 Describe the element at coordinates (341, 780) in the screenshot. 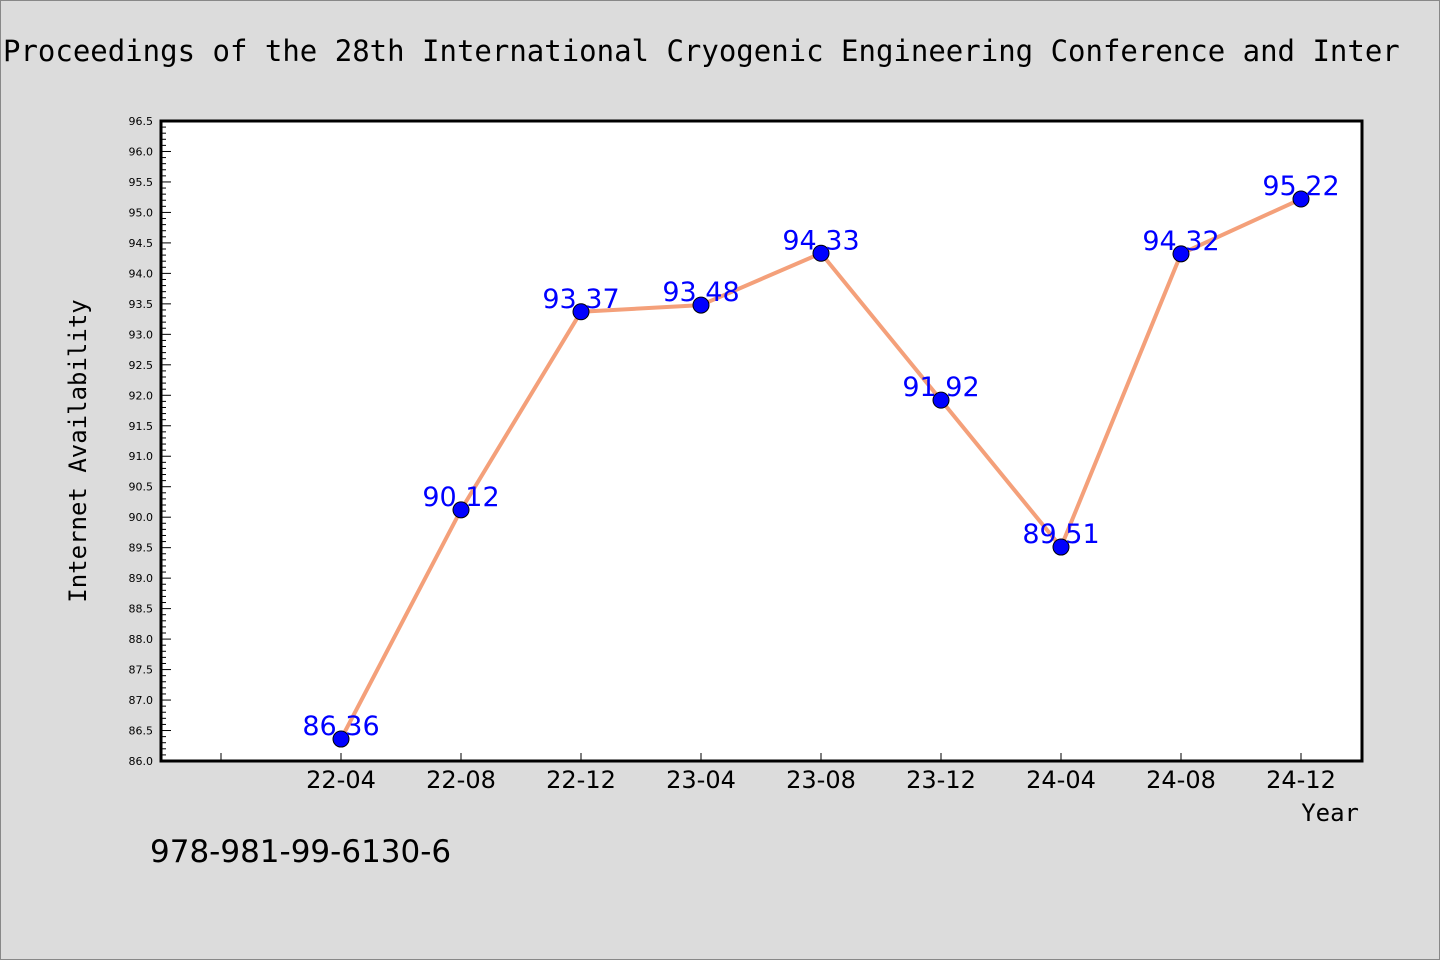

I see `x-tick-label: 22-04` at that location.